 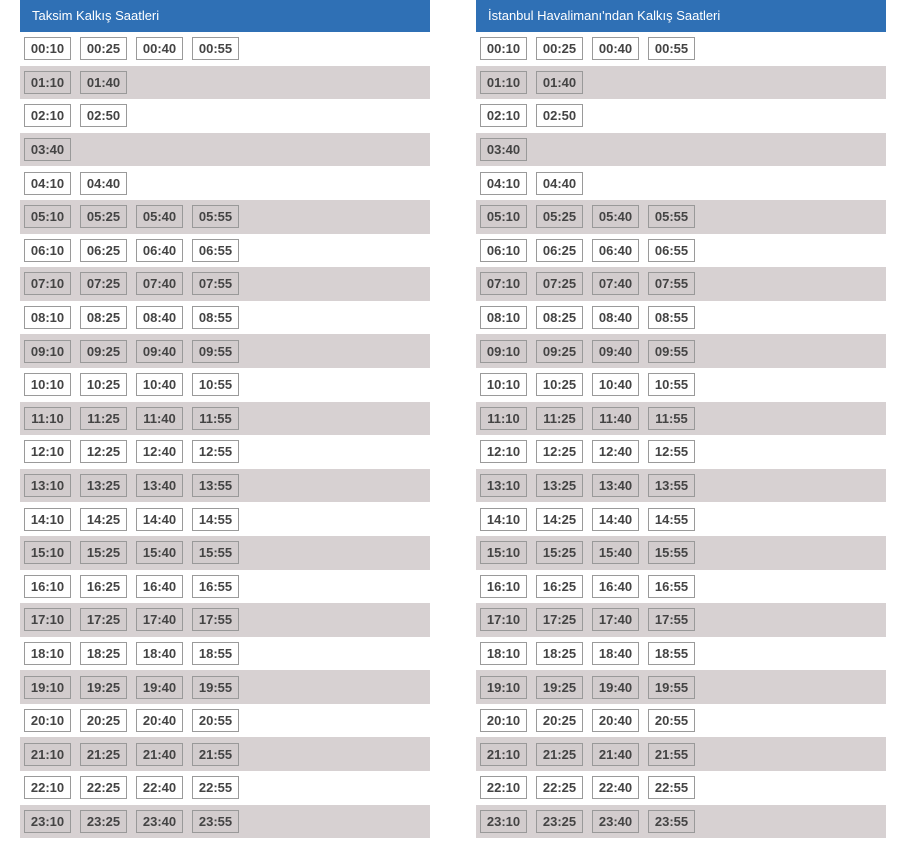 I want to click on departure-time: 17:25, so click(x=103, y=620).